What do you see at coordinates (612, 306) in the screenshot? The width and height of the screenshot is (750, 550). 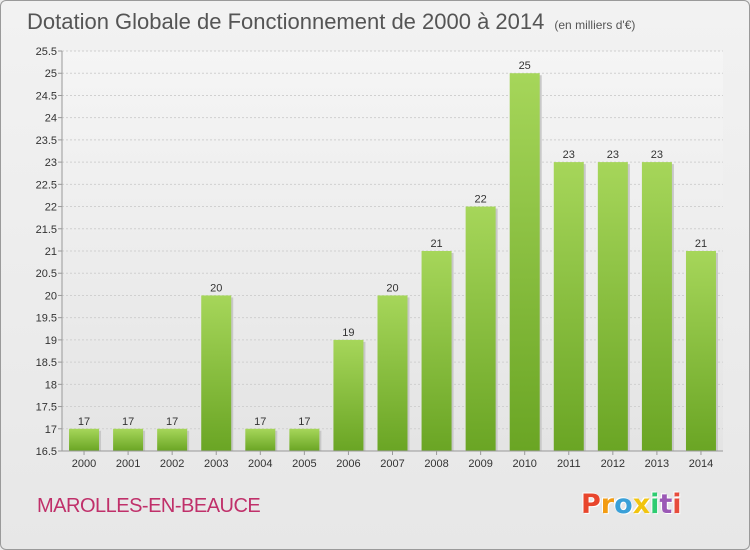 I see `bar-2012` at bounding box center [612, 306].